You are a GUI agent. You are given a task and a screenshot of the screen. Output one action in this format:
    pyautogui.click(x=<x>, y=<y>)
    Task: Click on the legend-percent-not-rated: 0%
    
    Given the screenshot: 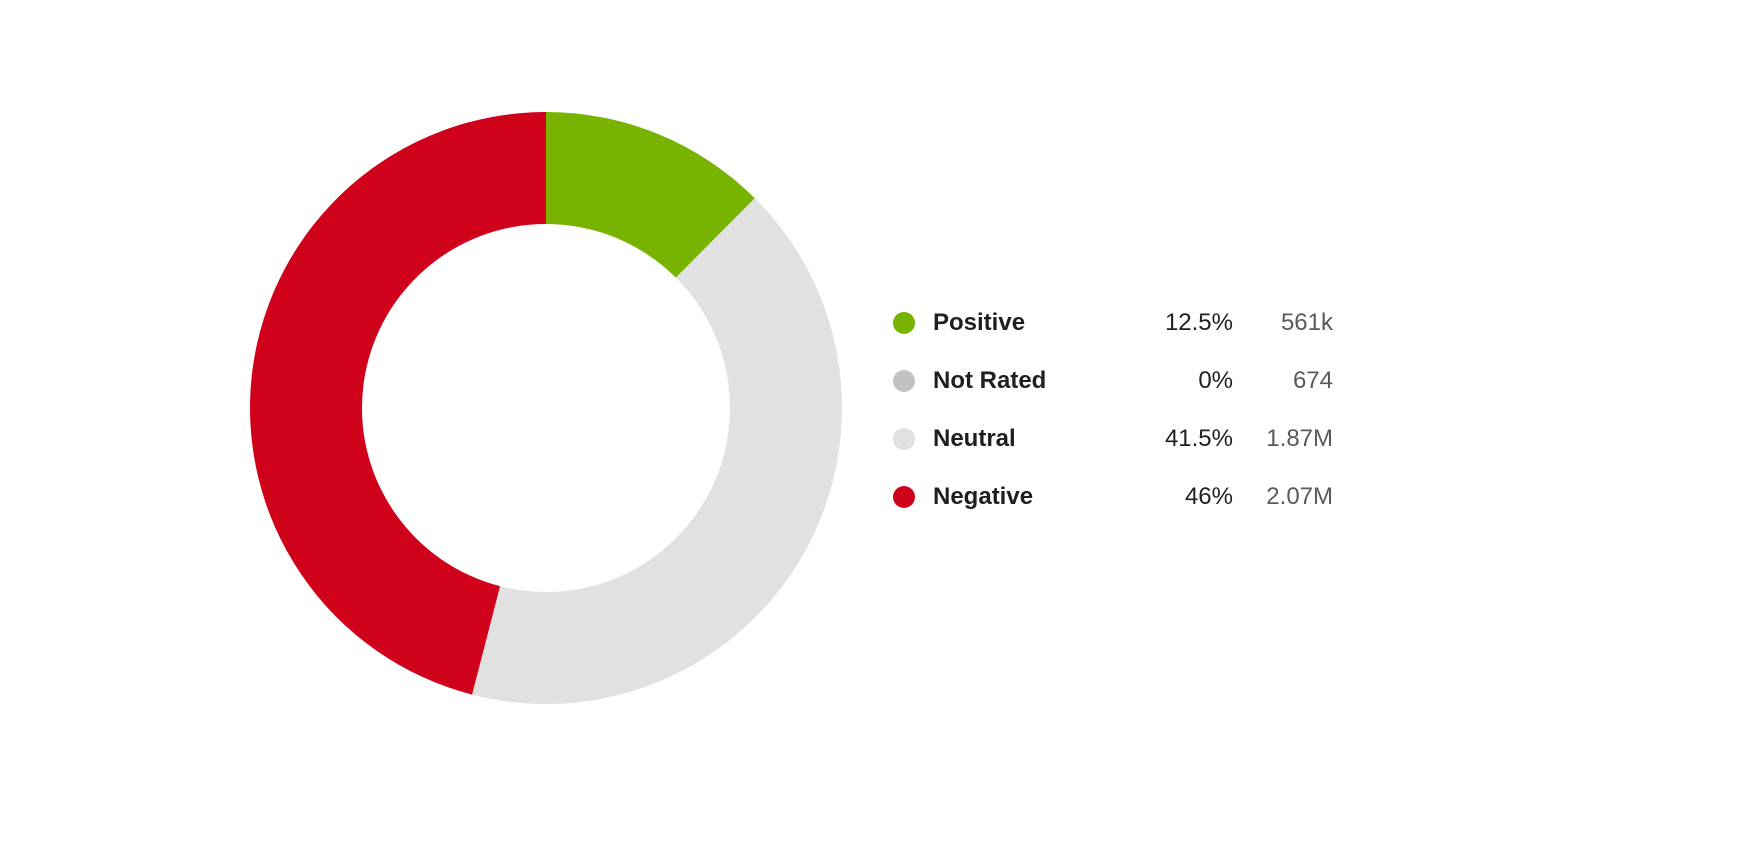 What is the action you would take?
    pyautogui.click(x=1215, y=380)
    